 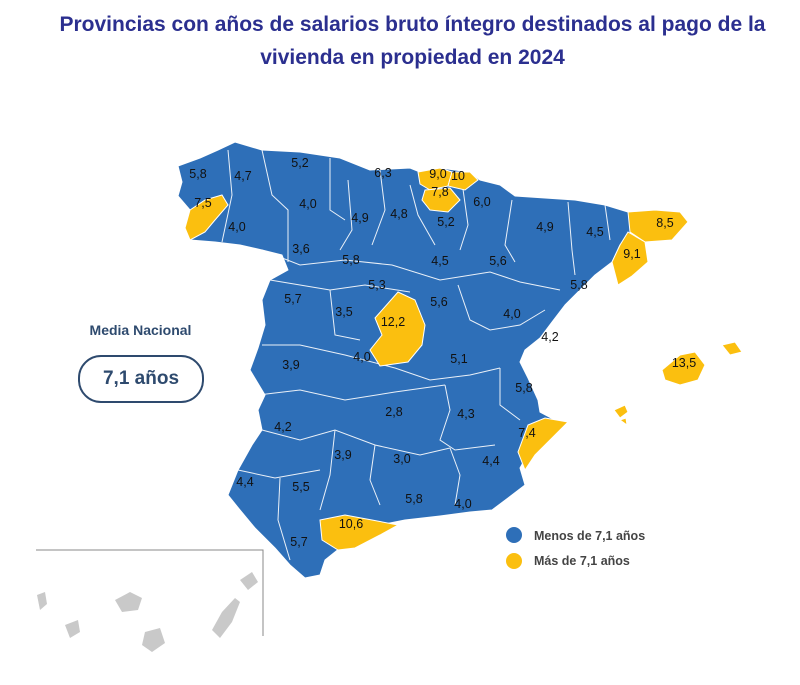 I want to click on province-value-label: 3,6, so click(x=300, y=249).